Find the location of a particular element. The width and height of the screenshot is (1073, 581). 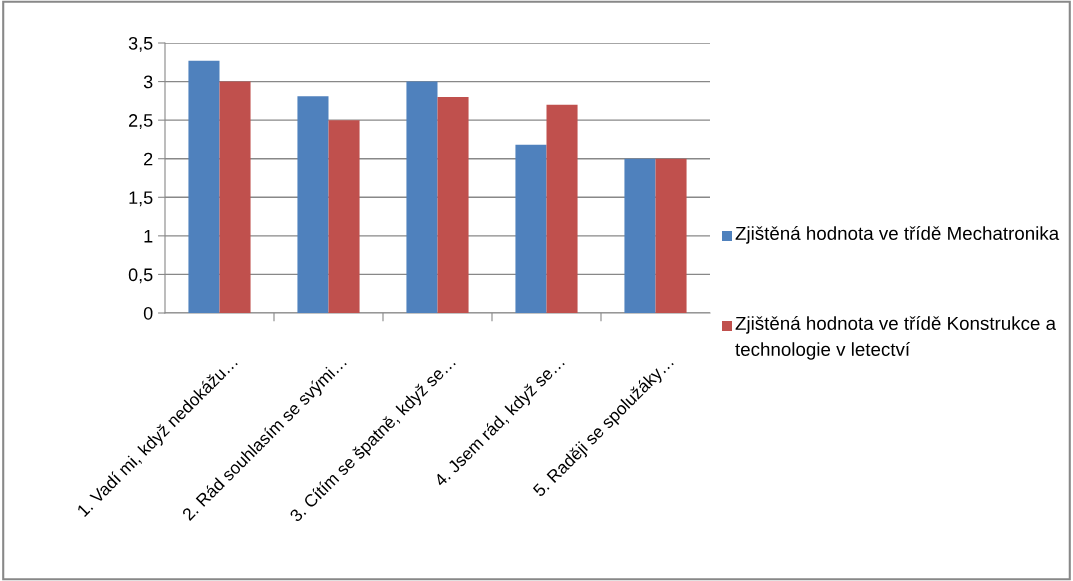

y-tick-label: 2 is located at coordinates (148, 159).